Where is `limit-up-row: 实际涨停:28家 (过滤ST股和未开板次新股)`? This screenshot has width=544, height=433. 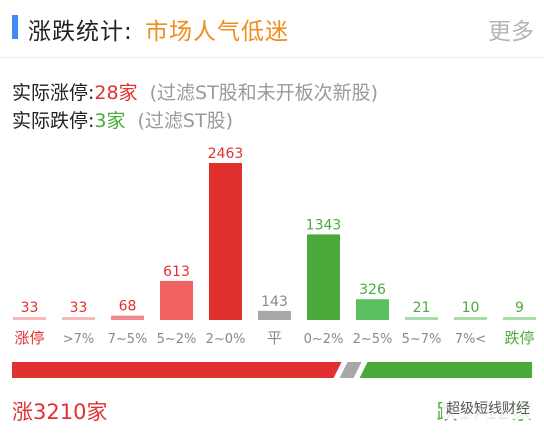 limit-up-row: 实际涨停:28家 (过滤ST股和未开板次新股) is located at coordinates (195, 91).